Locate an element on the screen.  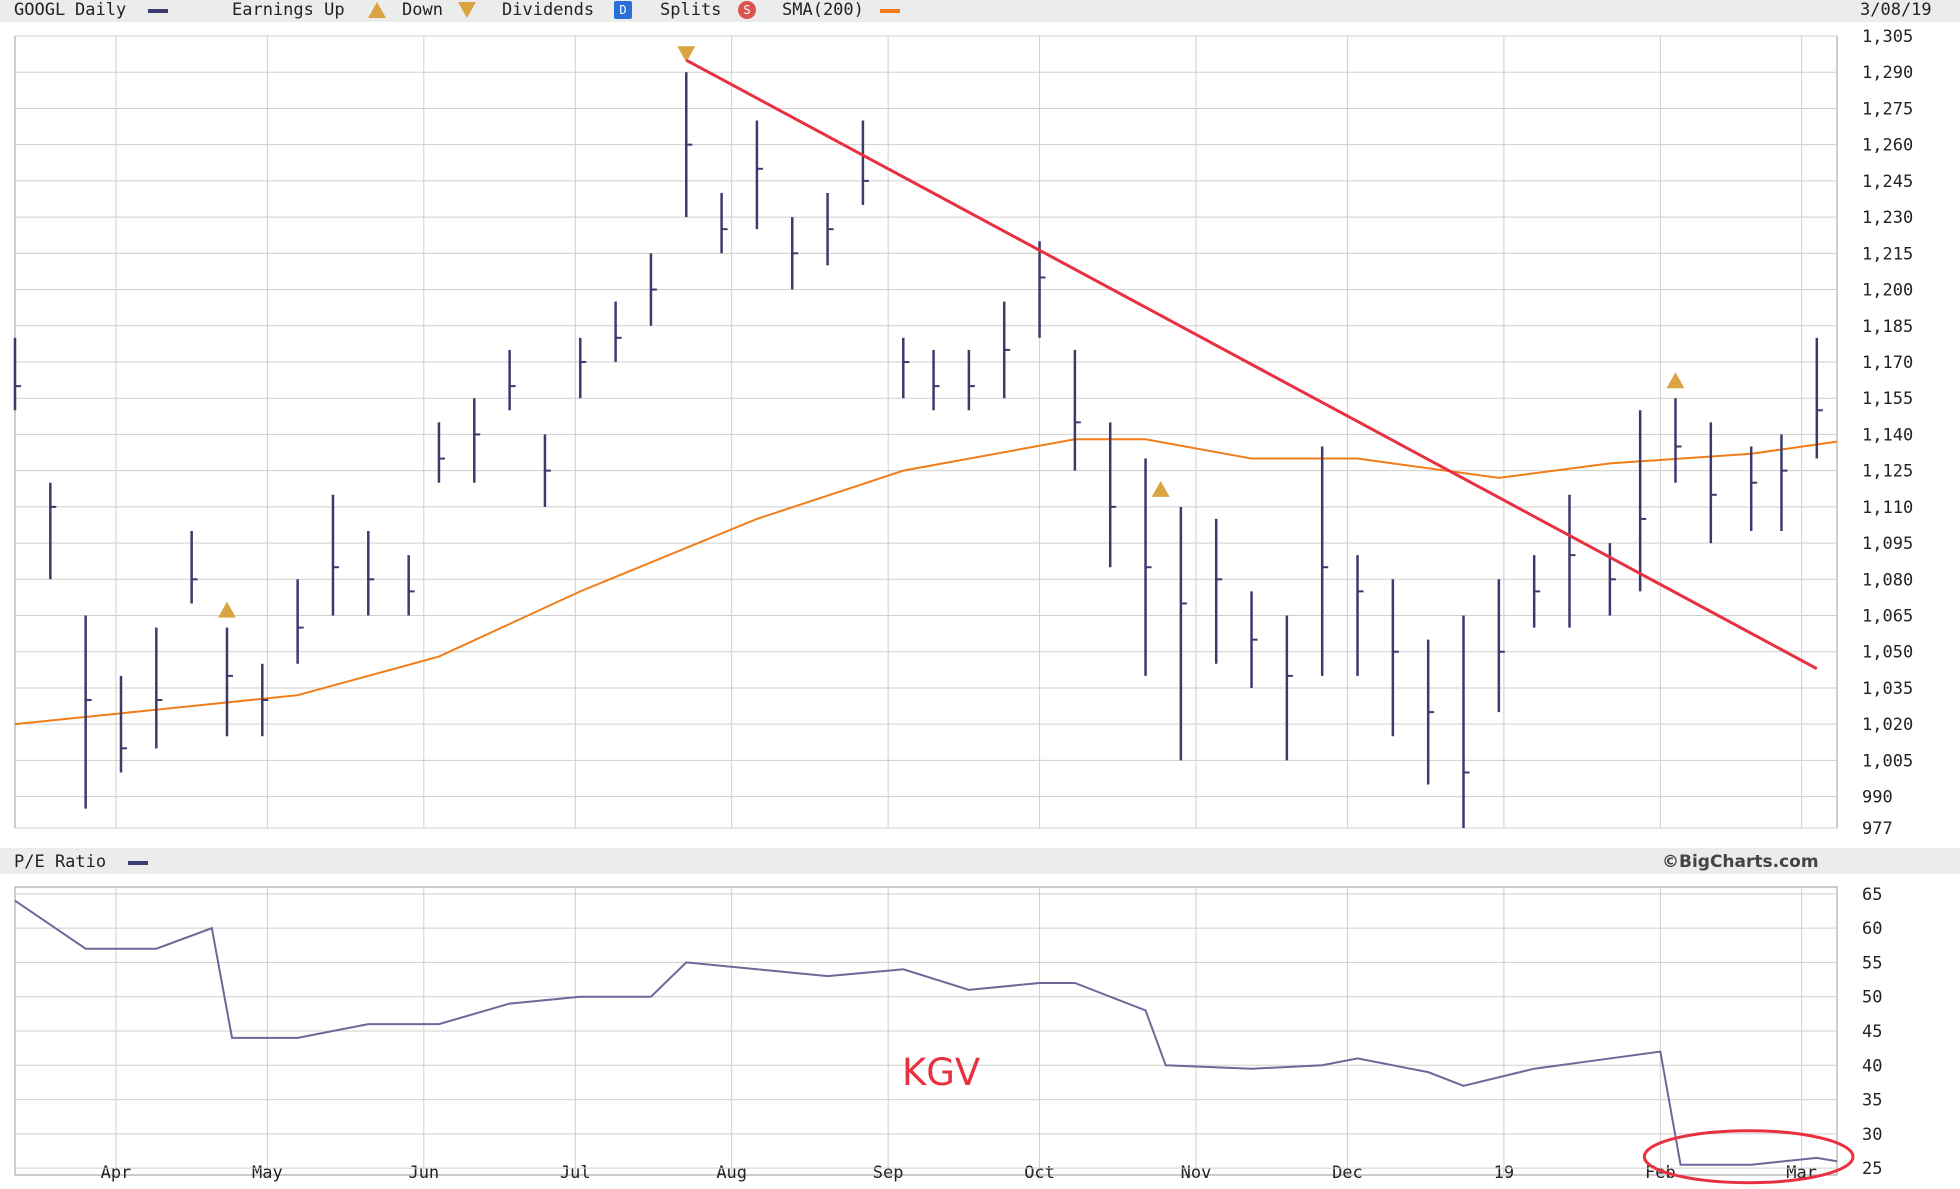
x-tick-label: Jul is located at coordinates (575, 1173).